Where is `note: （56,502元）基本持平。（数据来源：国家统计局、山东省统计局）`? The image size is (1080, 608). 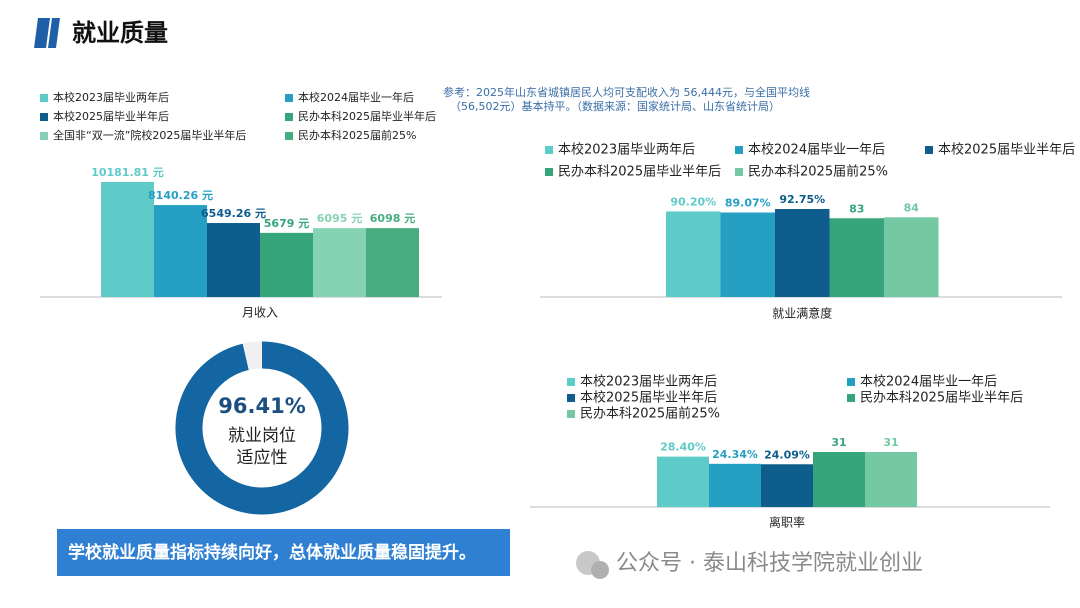 note: （56,502元）基本持平。（数据来源：国家统计局、山东省统计局） is located at coordinates (615, 106).